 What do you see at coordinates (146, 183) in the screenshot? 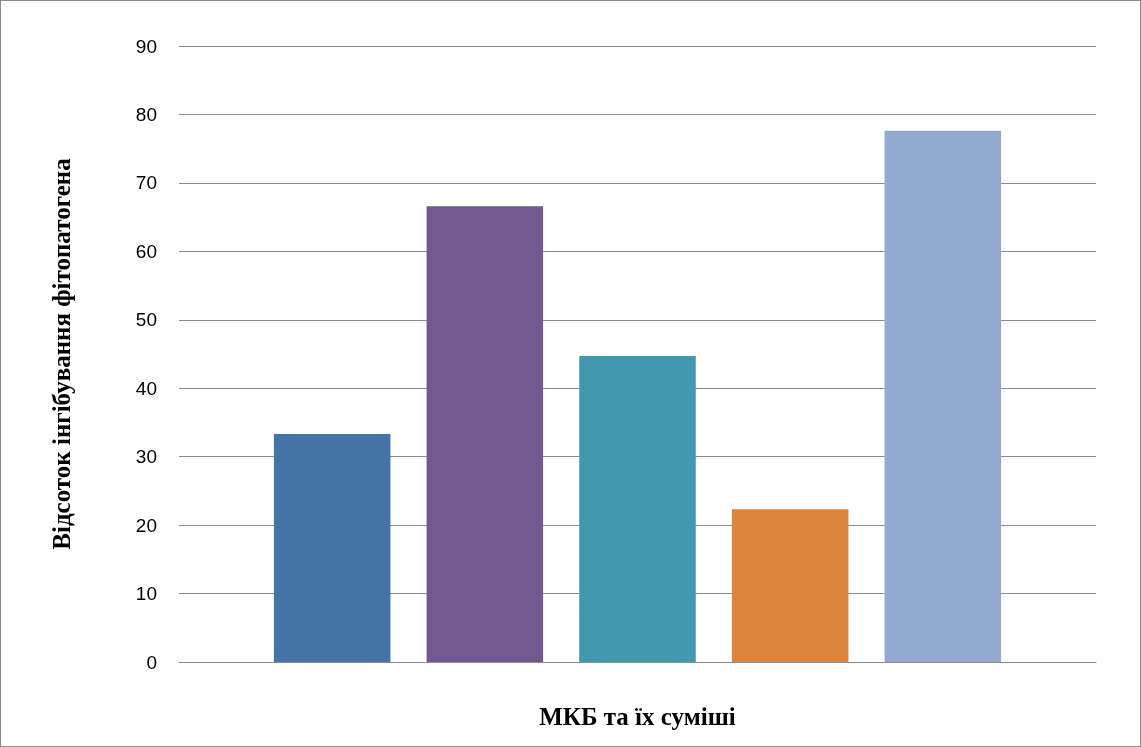
I see `y-tick-label: 70` at bounding box center [146, 183].